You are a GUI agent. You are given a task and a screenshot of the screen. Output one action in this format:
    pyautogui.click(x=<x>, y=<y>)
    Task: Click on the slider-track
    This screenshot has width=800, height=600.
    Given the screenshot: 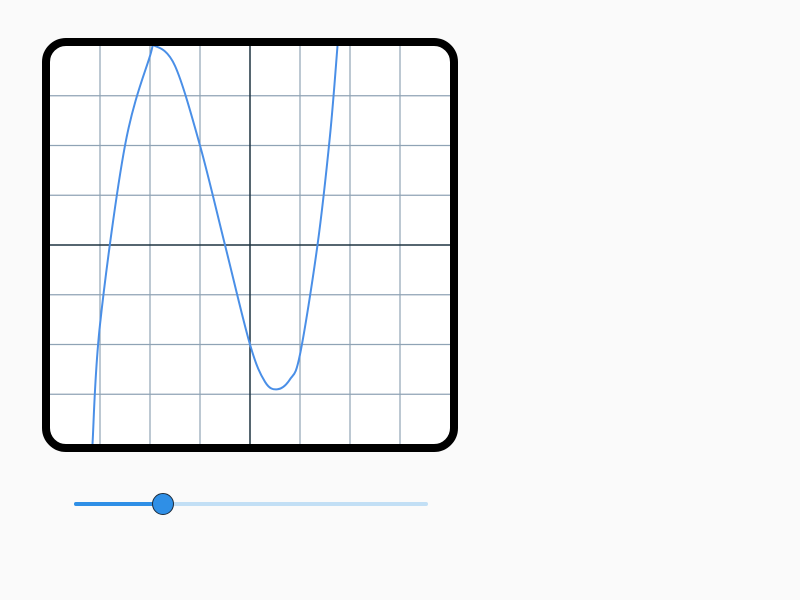 What is the action you would take?
    pyautogui.click(x=251, y=504)
    